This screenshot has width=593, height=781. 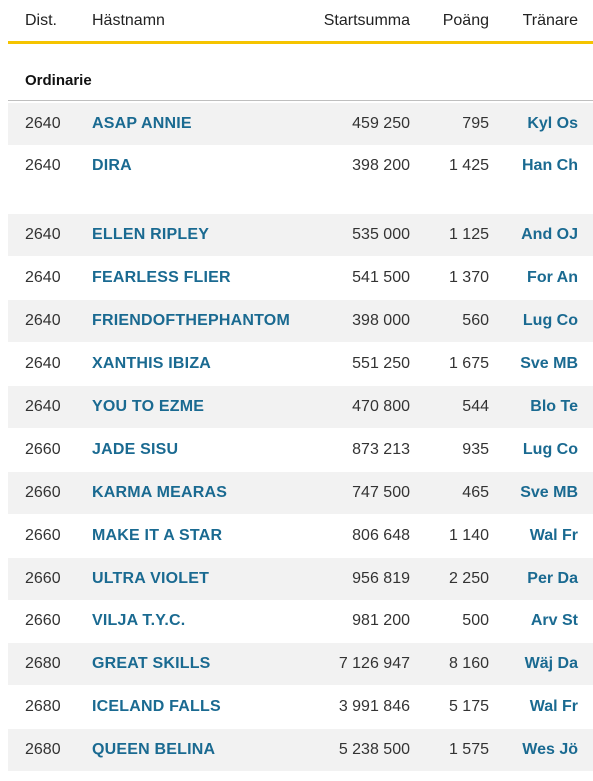 I want to click on trainer-link: Arv St, so click(x=554, y=620).